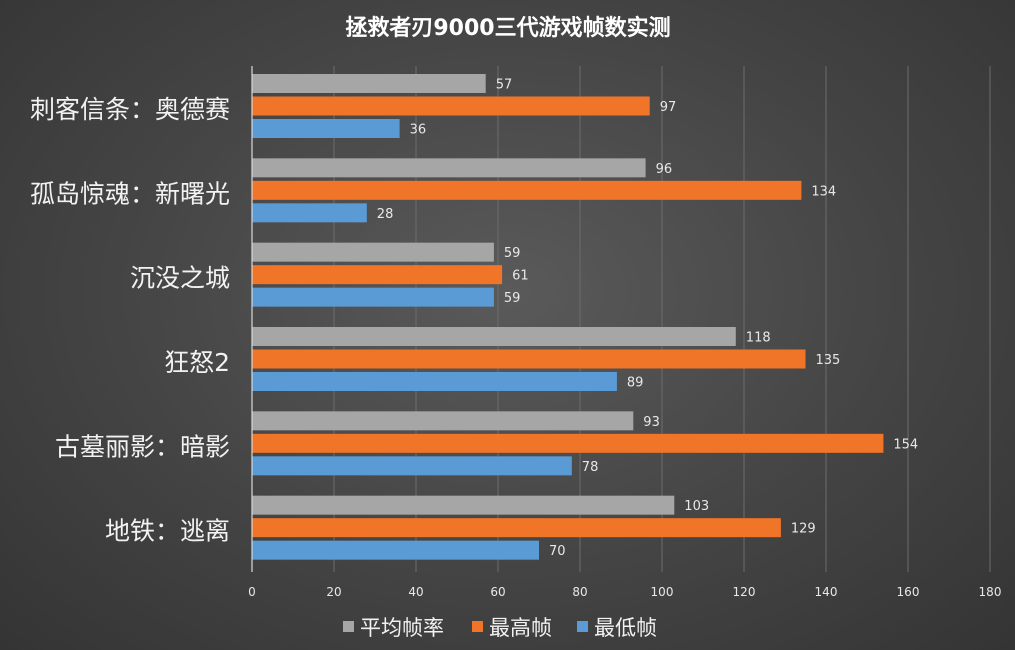 Image resolution: width=1015 pixels, height=650 pixels. Describe the element at coordinates (990, 592) in the screenshot. I see `x-tick-label: 180` at that location.